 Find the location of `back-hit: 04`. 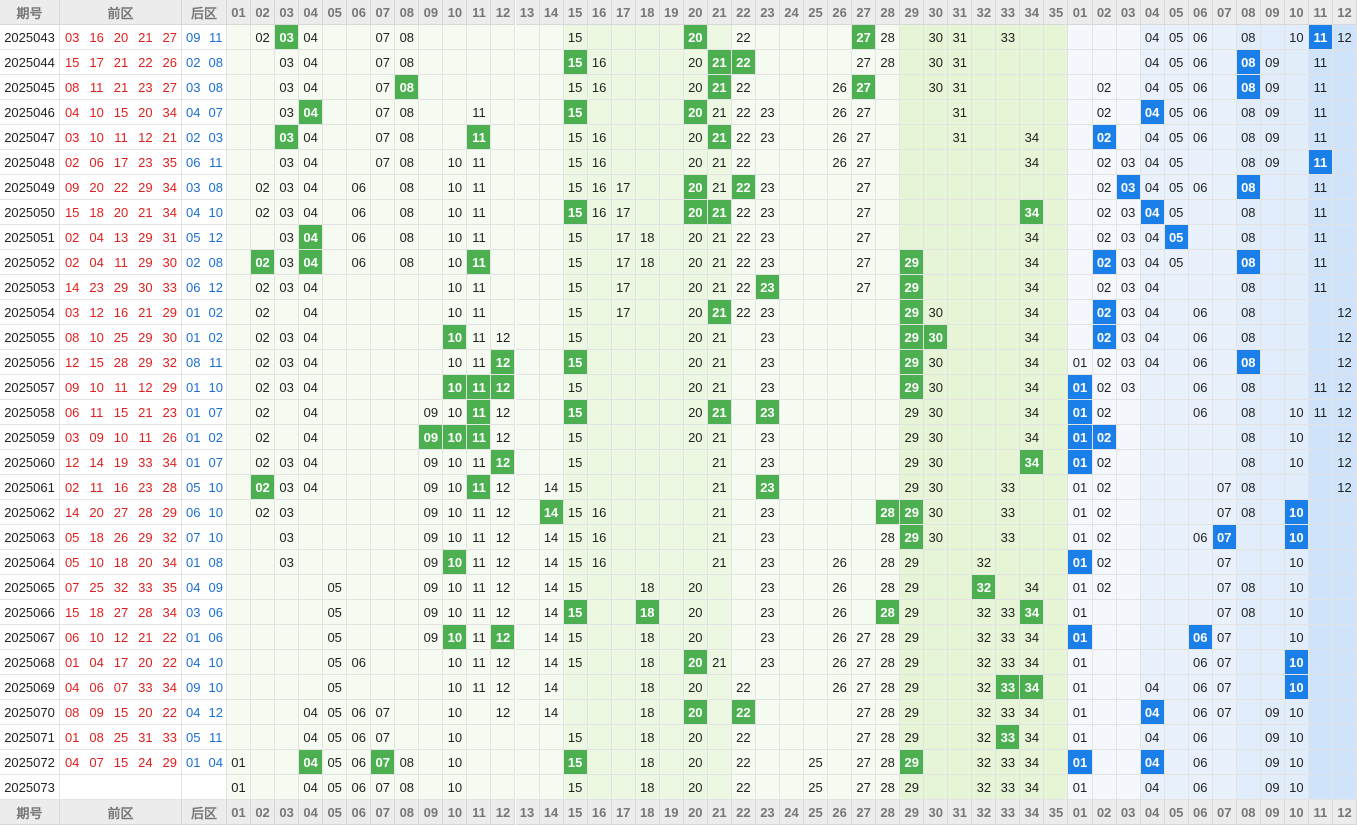

back-hit: 04 is located at coordinates (1152, 212).